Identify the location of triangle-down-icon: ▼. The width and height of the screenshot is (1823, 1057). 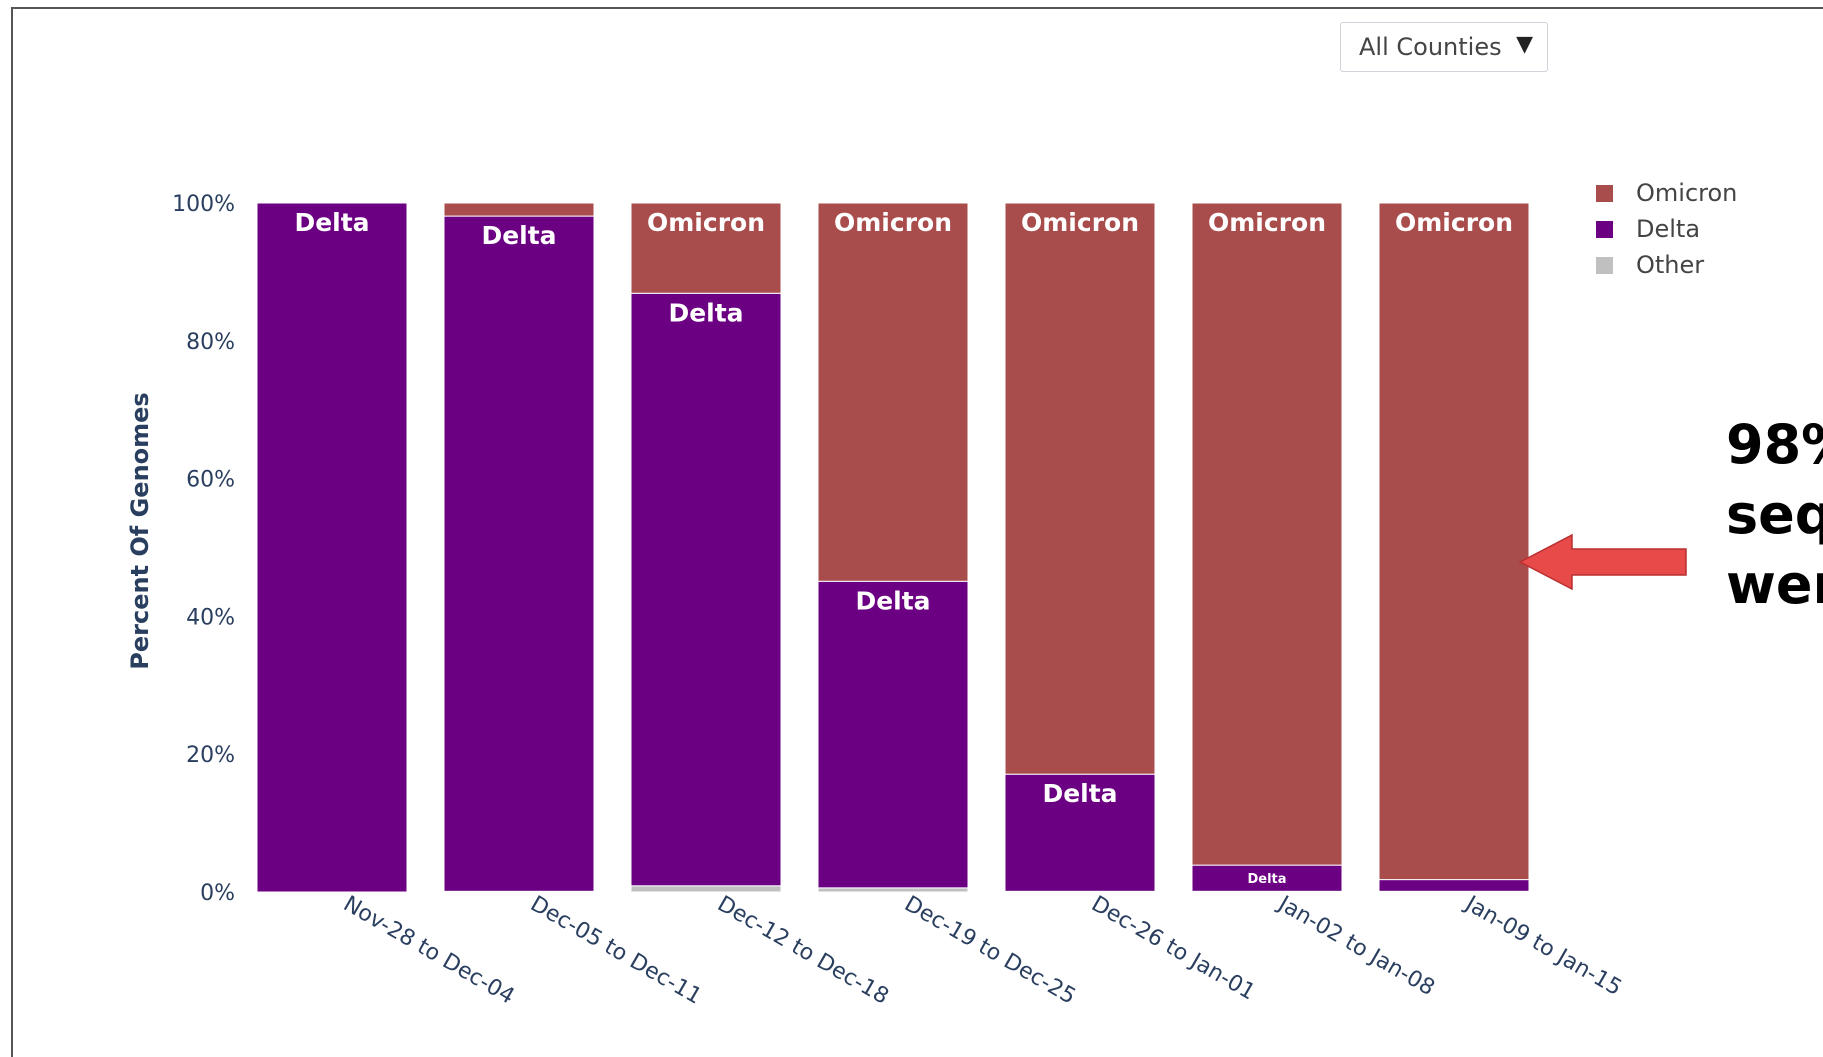
(1524, 44).